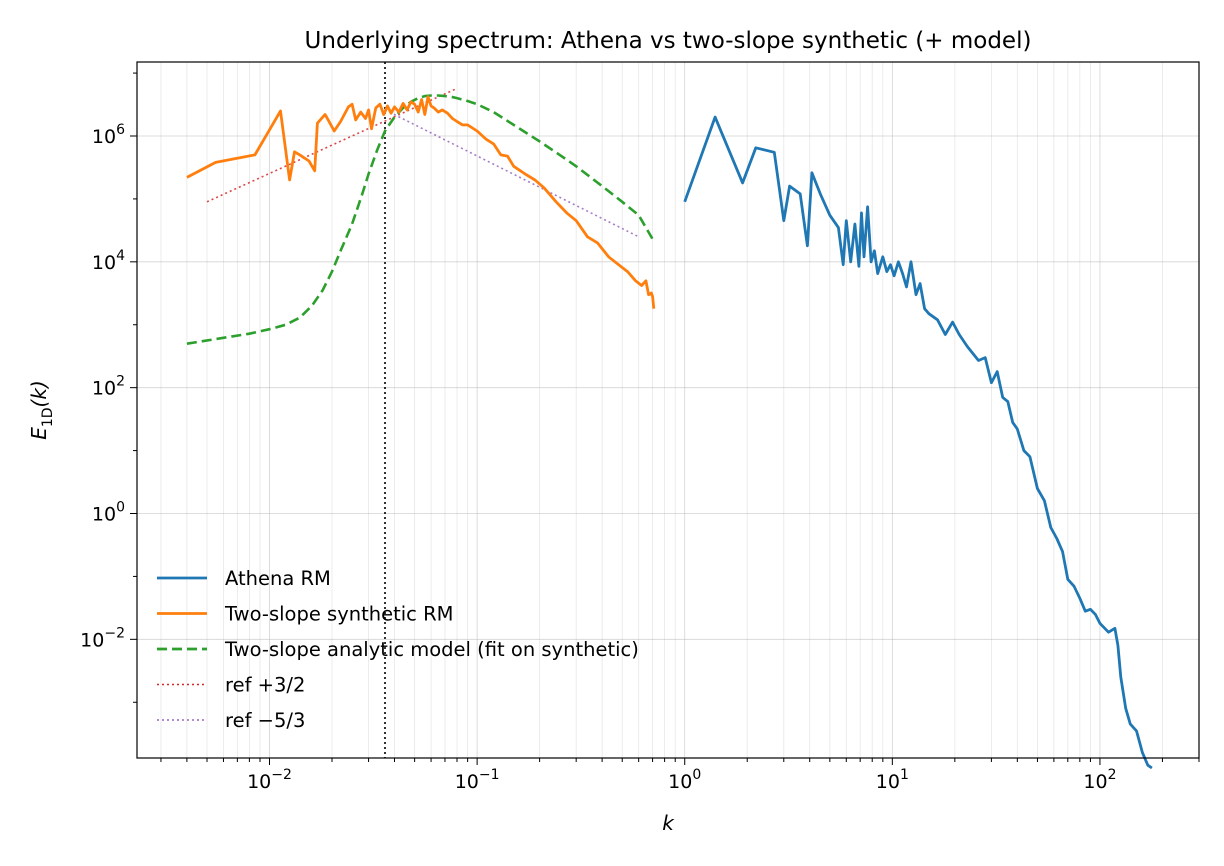  Describe the element at coordinates (1112, 775) in the screenshot. I see `x-tick-exponent: 2` at that location.